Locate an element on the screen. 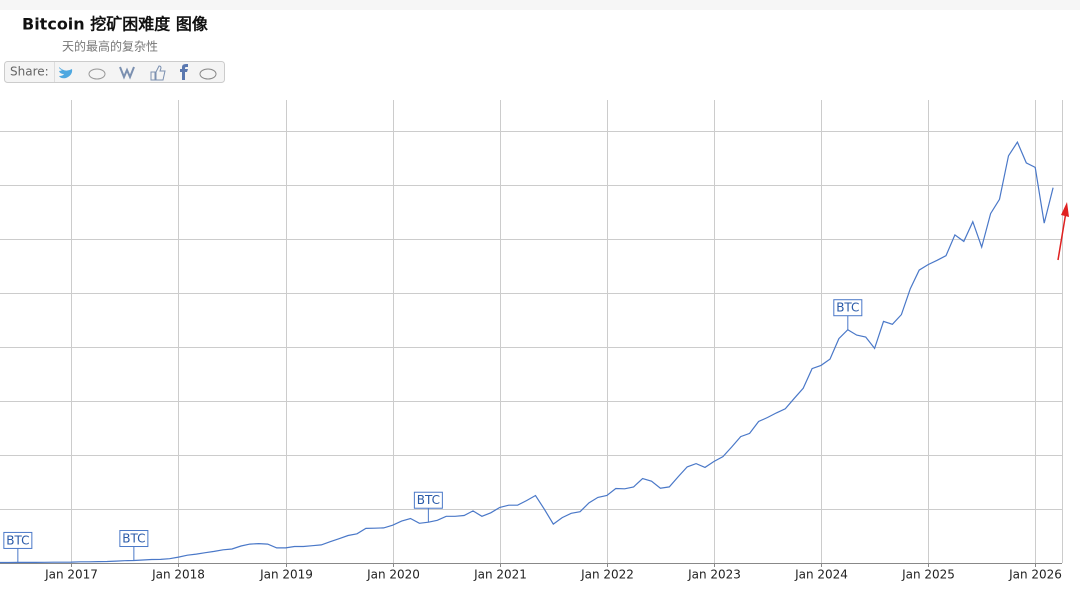  x-tick-label: Jan 2020 is located at coordinates (393, 575).